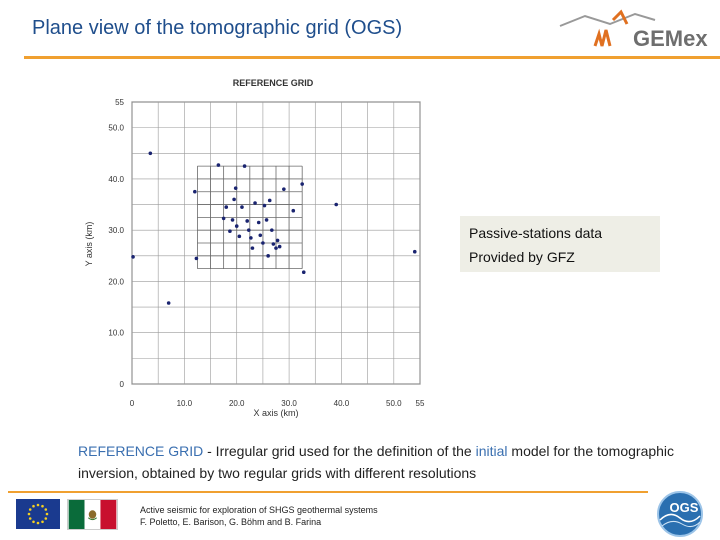  What do you see at coordinates (289, 403) in the screenshot?
I see `x-tick-label: 30.0` at bounding box center [289, 403].